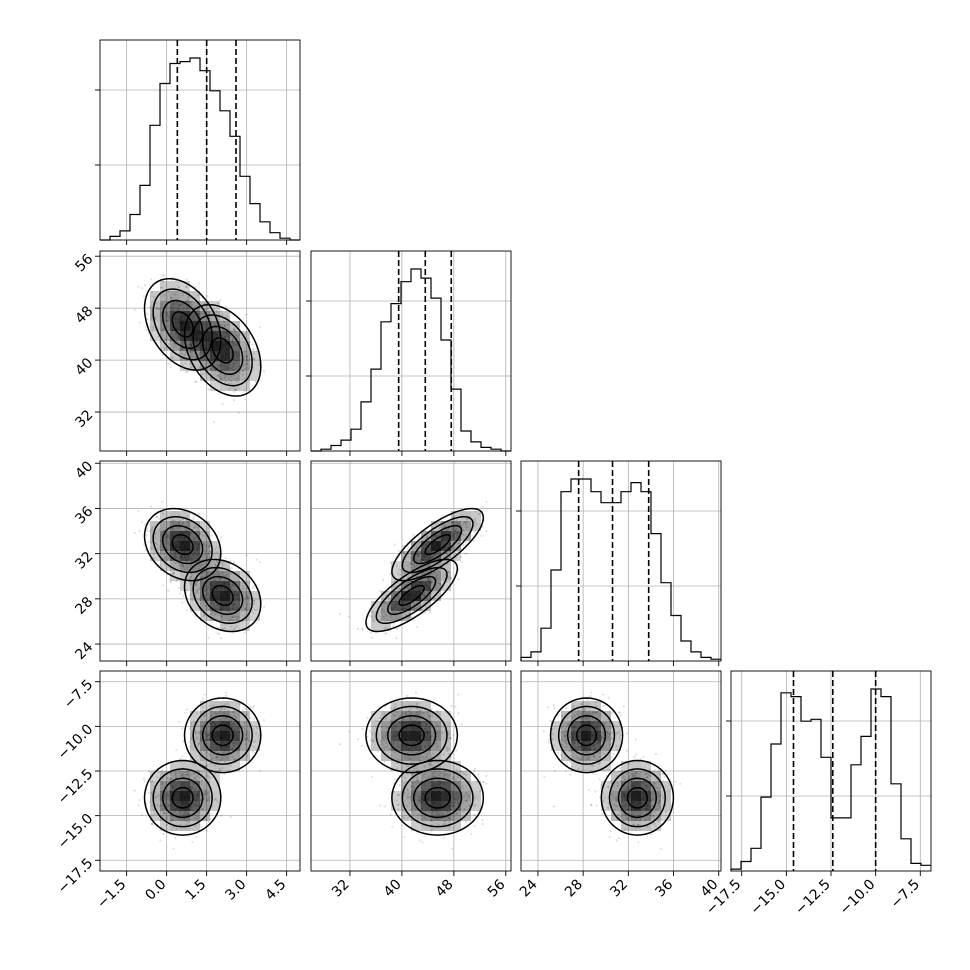  Describe the element at coordinates (78, 694) in the screenshot. I see `y-tick-label: −7.5` at that location.